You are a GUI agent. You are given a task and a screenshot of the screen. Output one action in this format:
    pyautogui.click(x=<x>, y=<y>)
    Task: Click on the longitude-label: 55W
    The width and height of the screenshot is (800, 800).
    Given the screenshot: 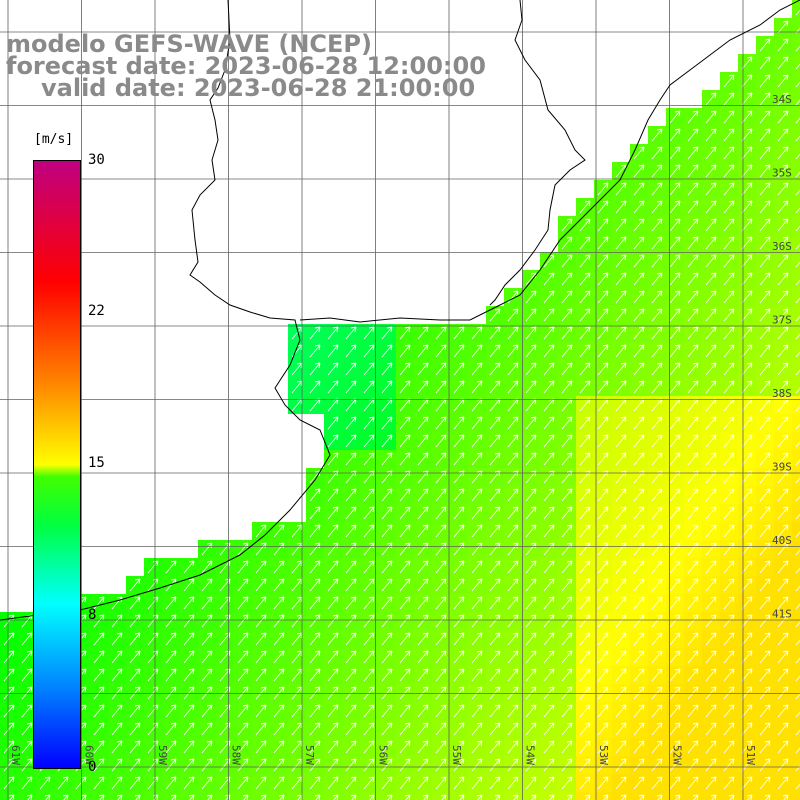 What is the action you would take?
    pyautogui.click(x=456, y=755)
    